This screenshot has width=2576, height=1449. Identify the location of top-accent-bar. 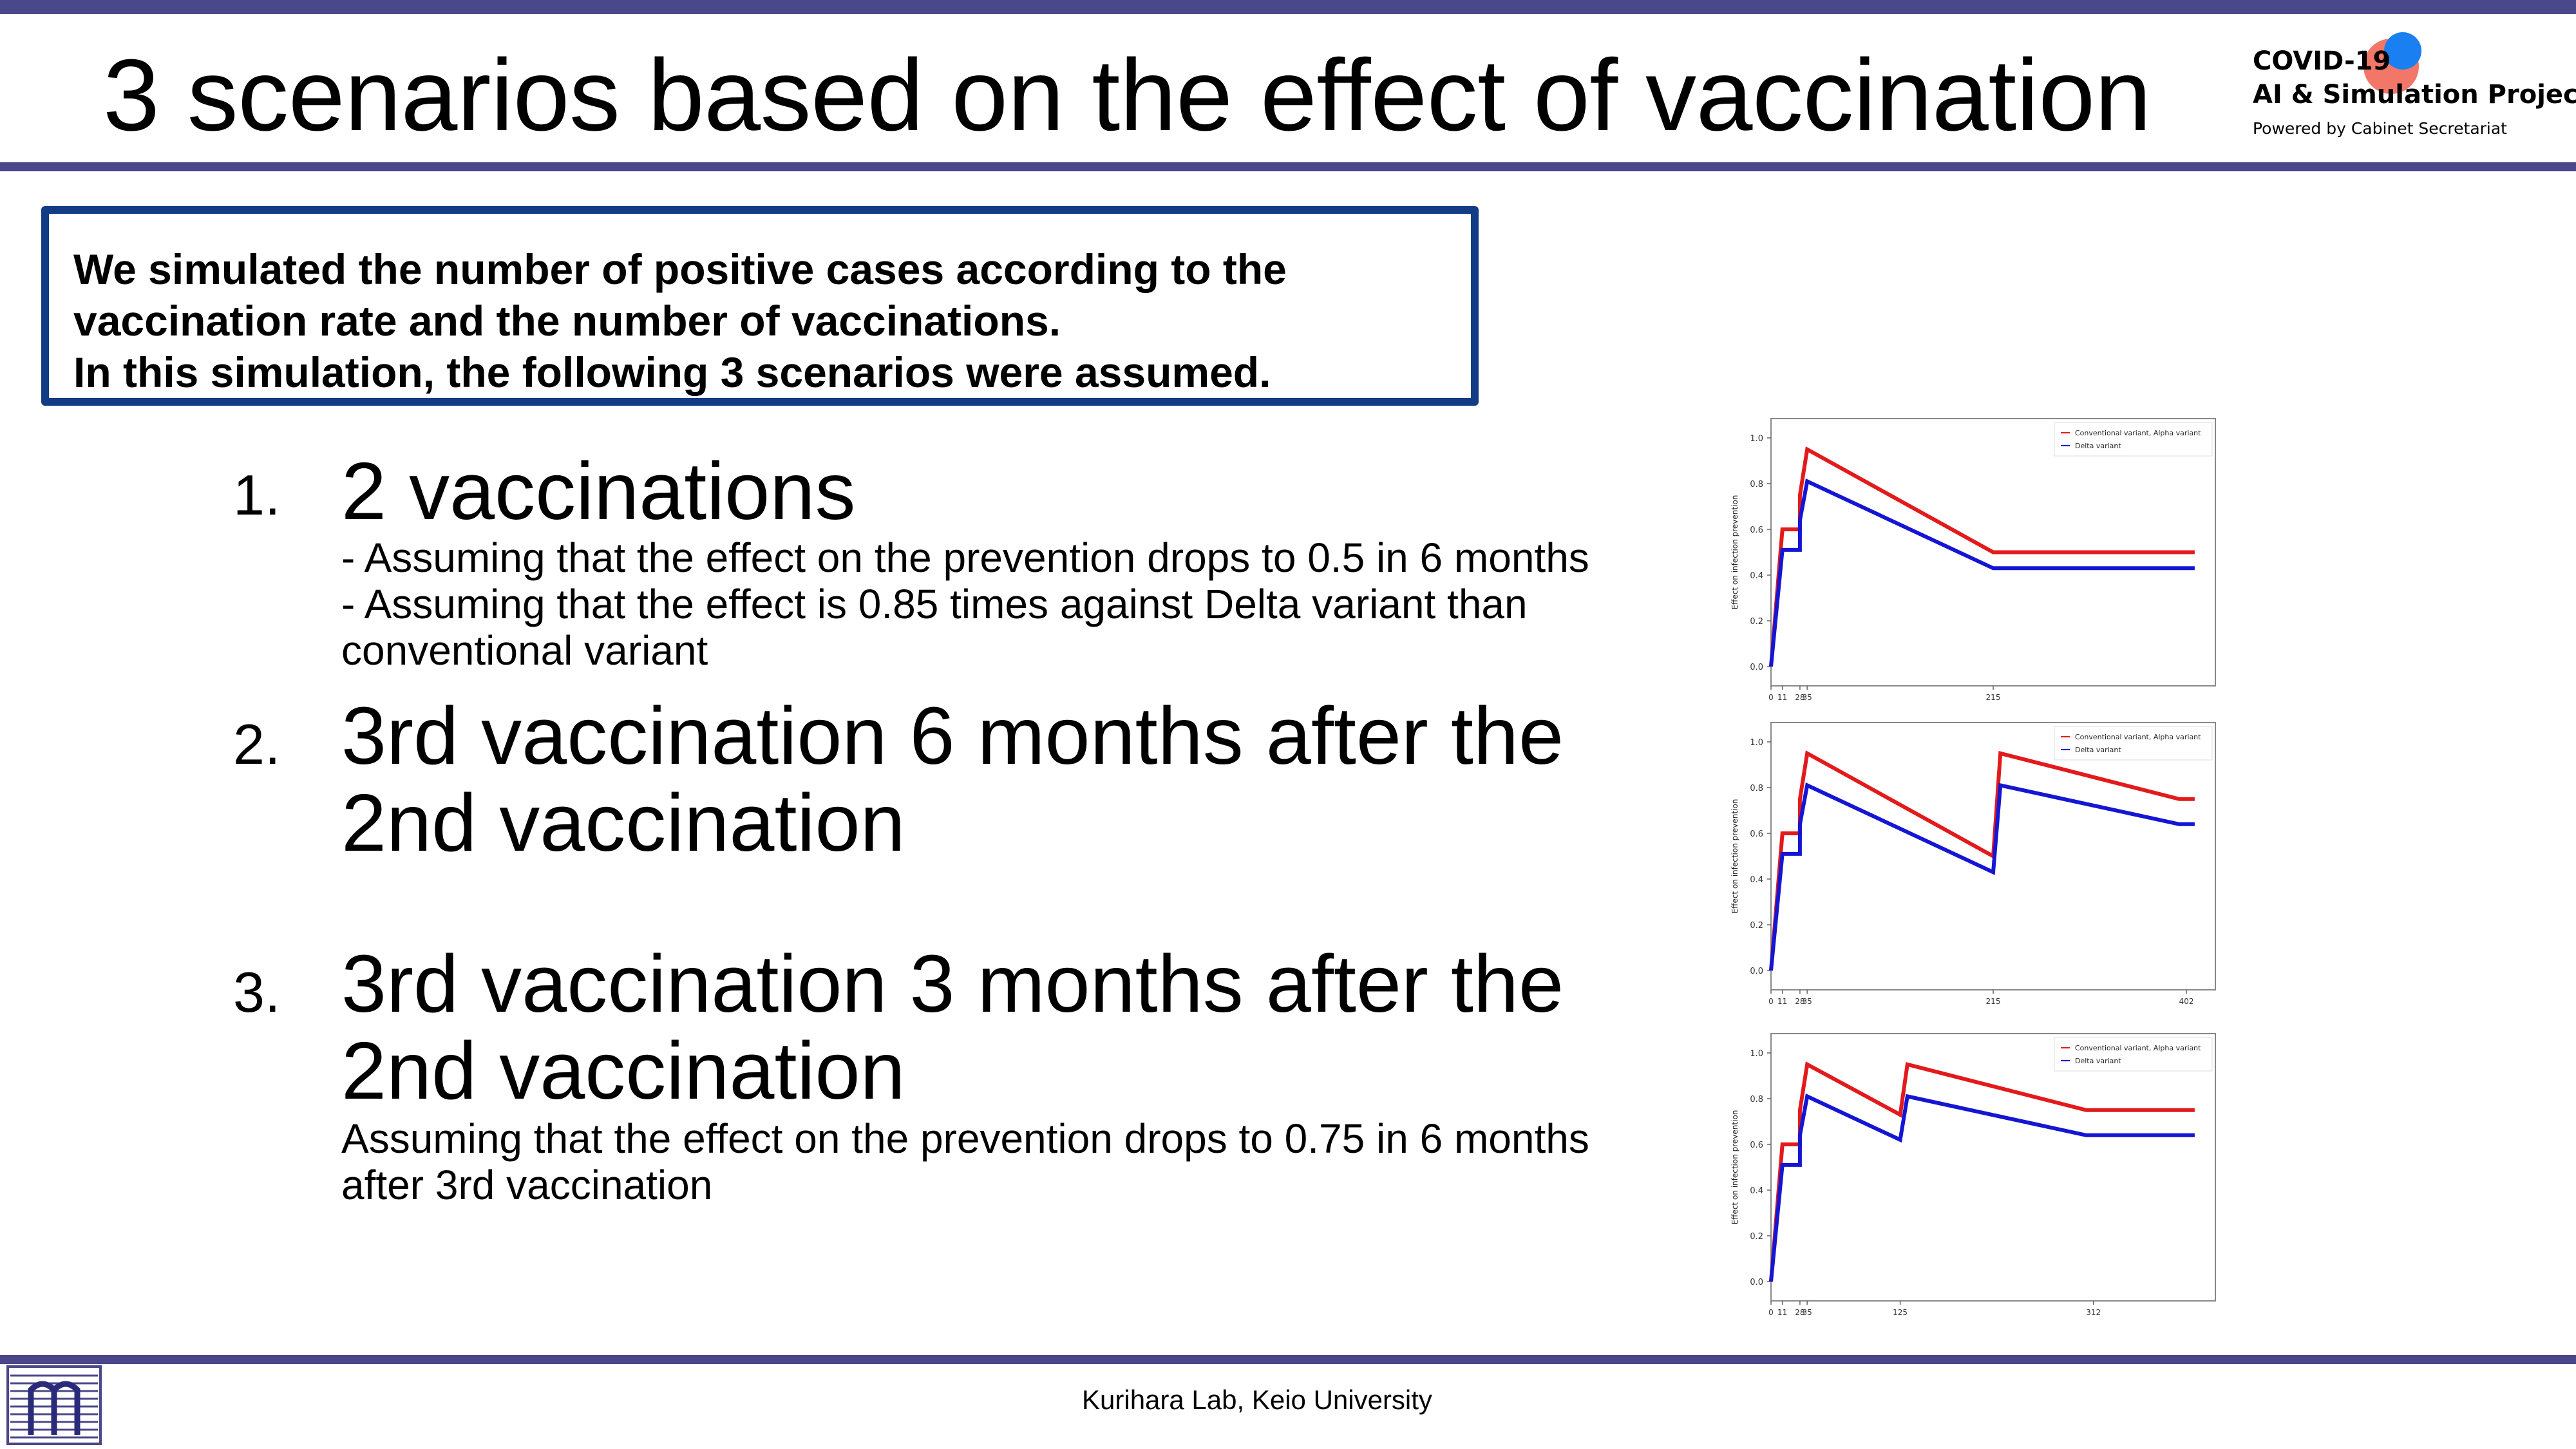
(1288, 7).